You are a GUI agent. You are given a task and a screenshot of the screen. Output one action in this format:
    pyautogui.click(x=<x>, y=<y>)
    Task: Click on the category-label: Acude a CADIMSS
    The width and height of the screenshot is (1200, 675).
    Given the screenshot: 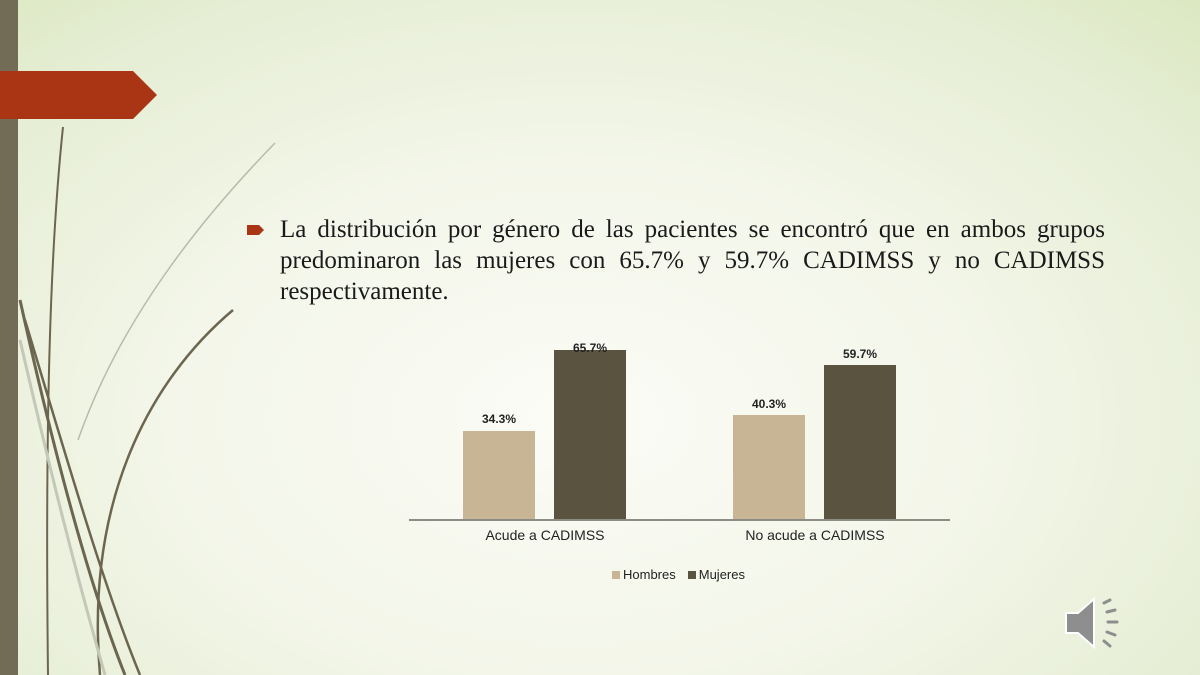 What is the action you would take?
    pyautogui.click(x=545, y=535)
    